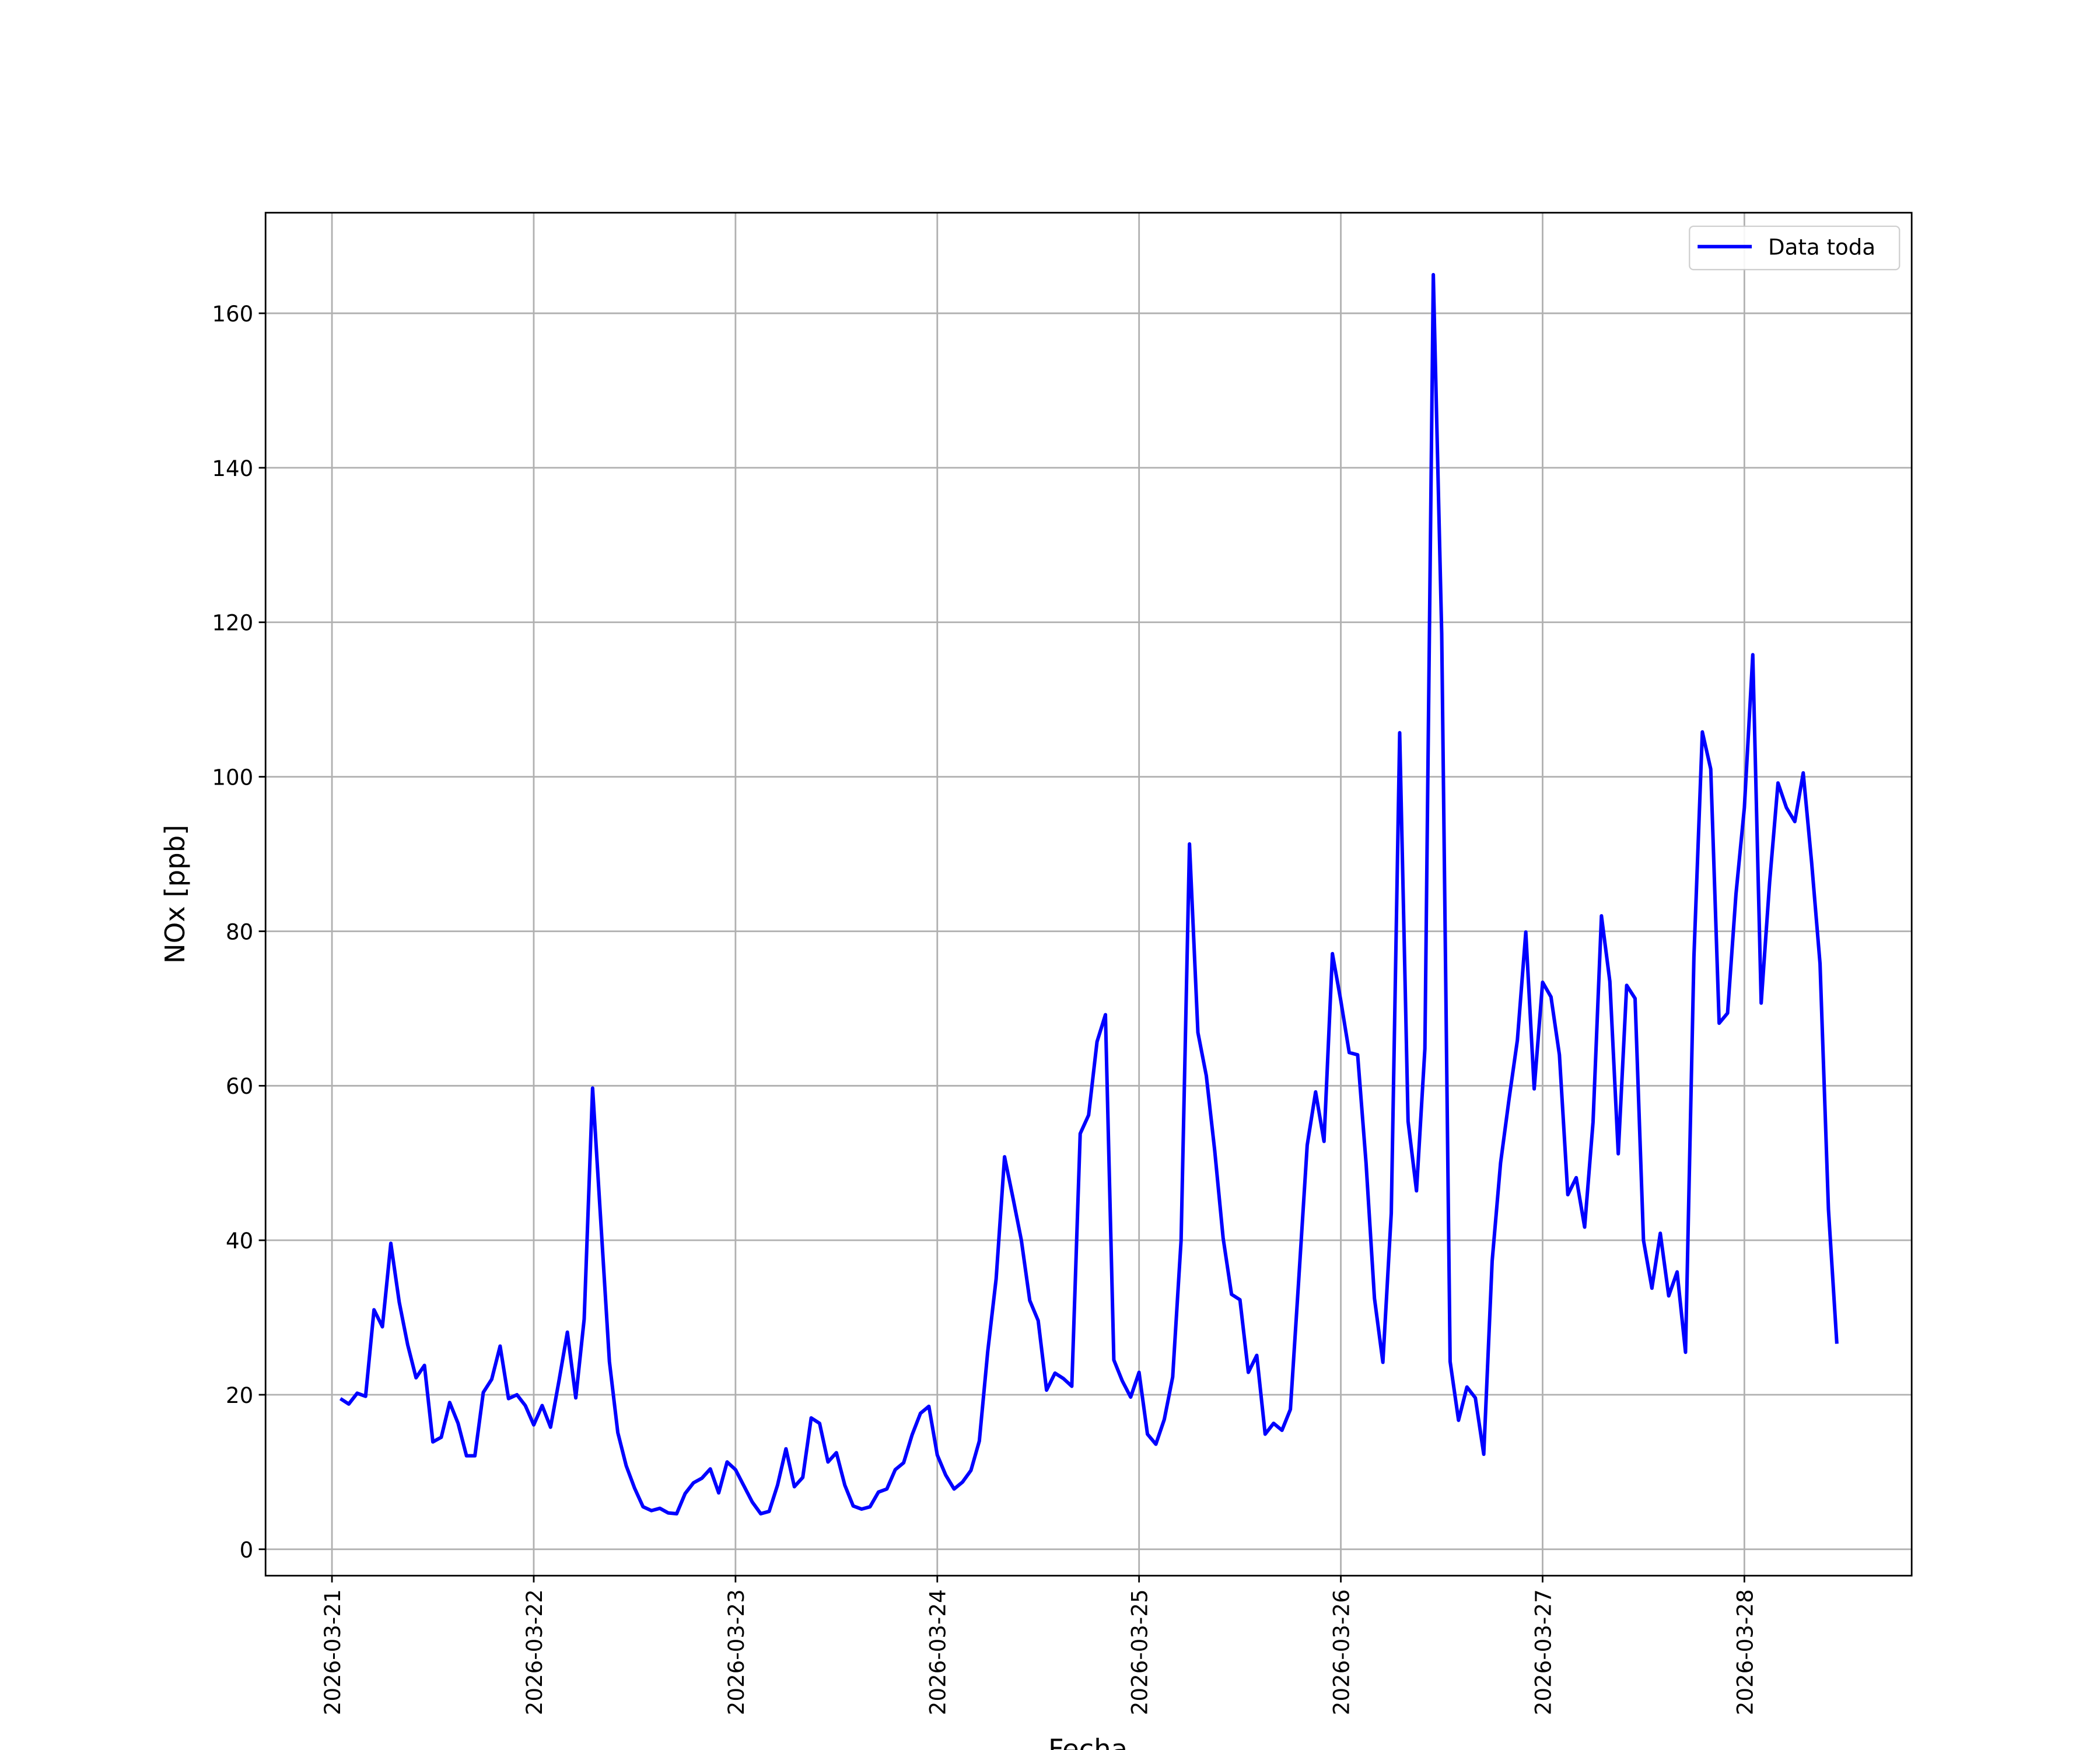 The image size is (2100, 1750). What do you see at coordinates (1088, 1742) in the screenshot?
I see `x-axis-label: Fecha` at bounding box center [1088, 1742].